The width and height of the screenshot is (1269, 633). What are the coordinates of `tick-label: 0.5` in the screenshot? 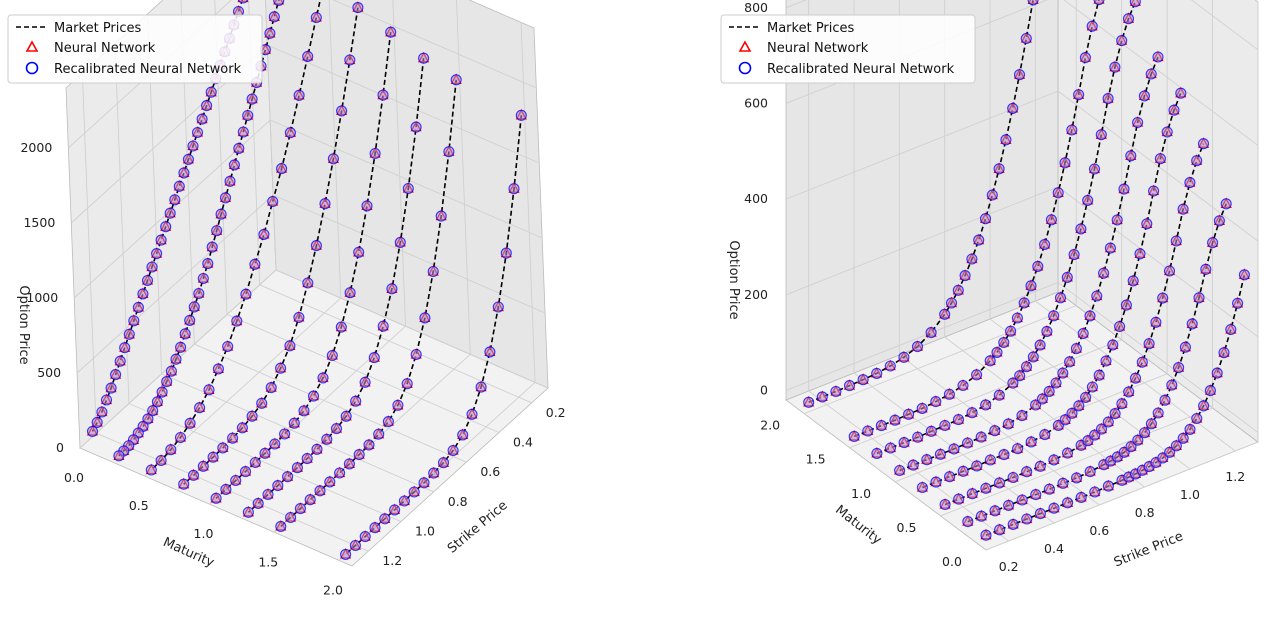 It's located at (139, 505).